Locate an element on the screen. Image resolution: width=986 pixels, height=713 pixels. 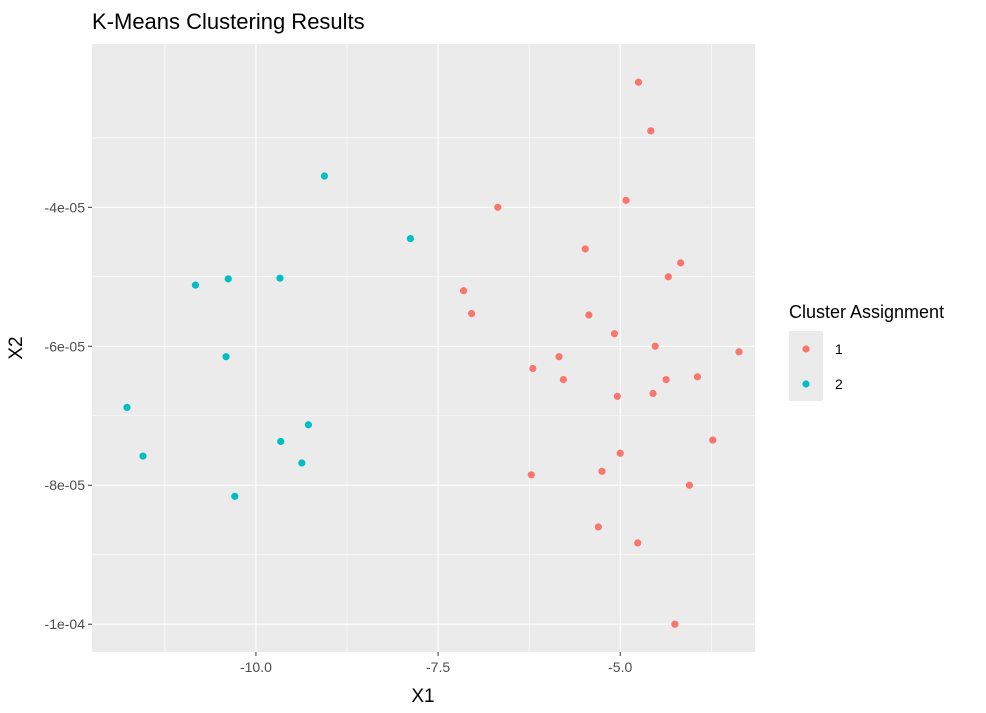
legend-title: Cluster Assignment is located at coordinates (866, 312).